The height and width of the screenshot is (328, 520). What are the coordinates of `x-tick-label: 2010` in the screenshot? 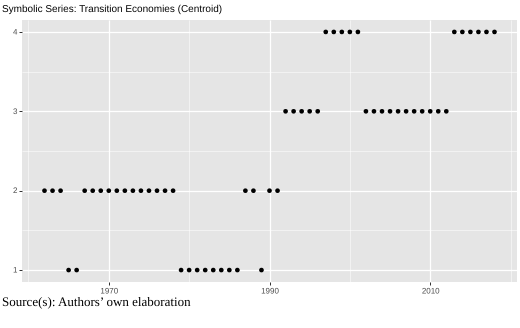 It's located at (431, 291).